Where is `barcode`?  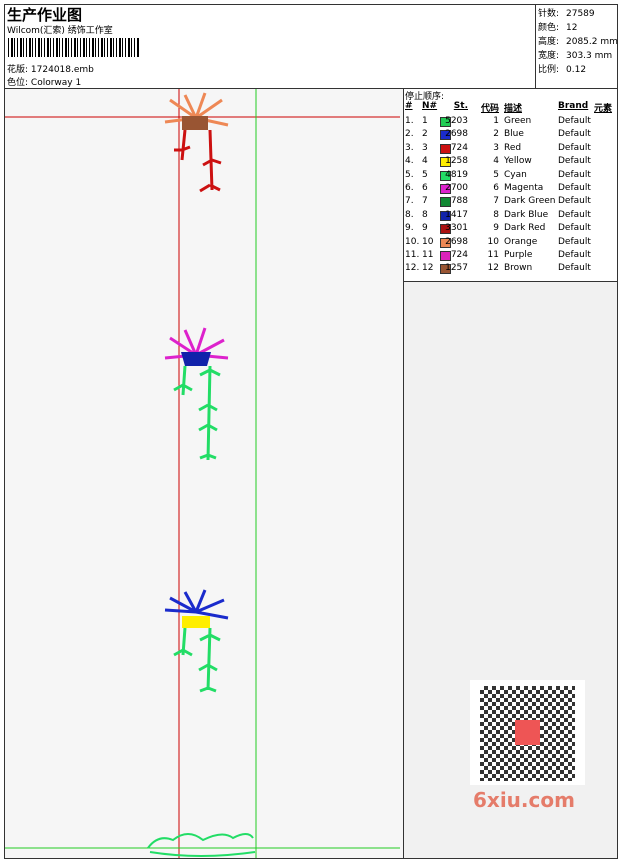 barcode is located at coordinates (74, 47).